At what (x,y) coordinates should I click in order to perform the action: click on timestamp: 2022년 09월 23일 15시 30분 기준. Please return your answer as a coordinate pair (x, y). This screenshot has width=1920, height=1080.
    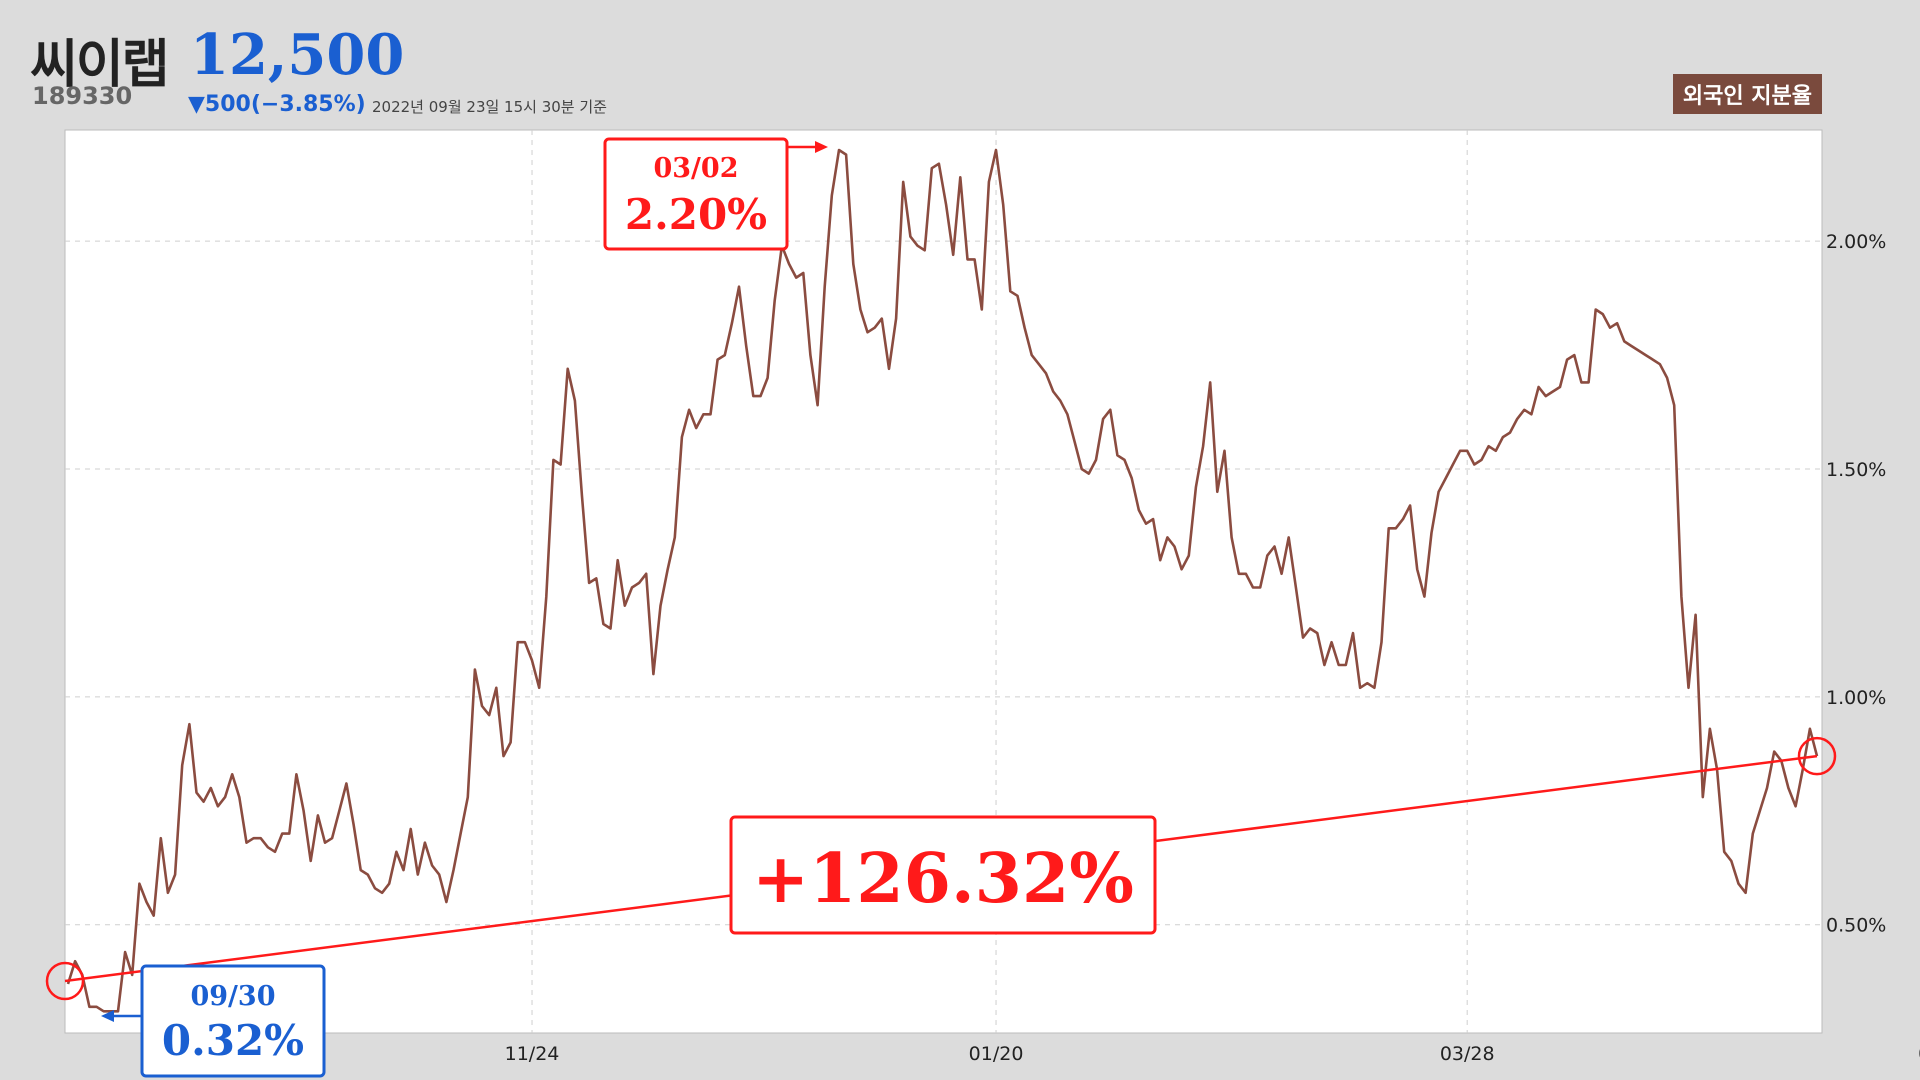
    Looking at the image, I should click on (489, 107).